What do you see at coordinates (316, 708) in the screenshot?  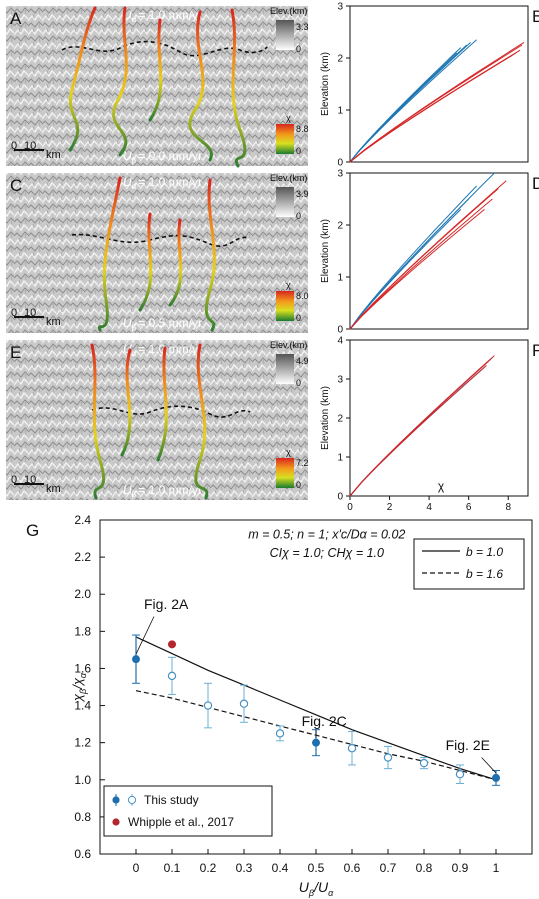 I see `model-curve-b1` at bounding box center [316, 708].